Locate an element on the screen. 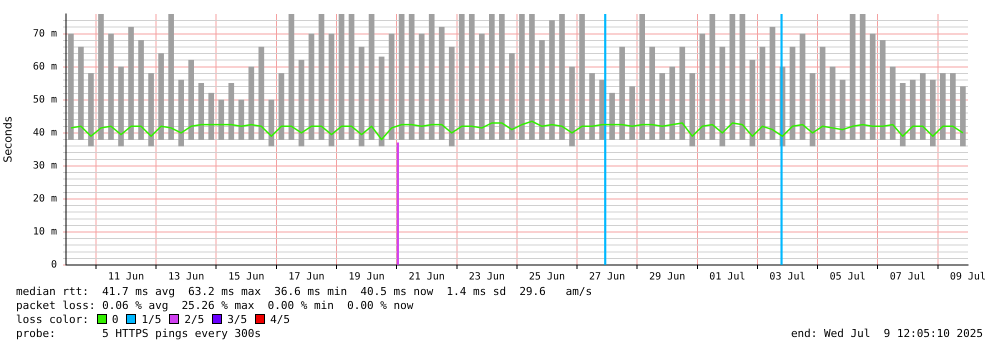  y-tick-label: 0 is located at coordinates (53, 265).